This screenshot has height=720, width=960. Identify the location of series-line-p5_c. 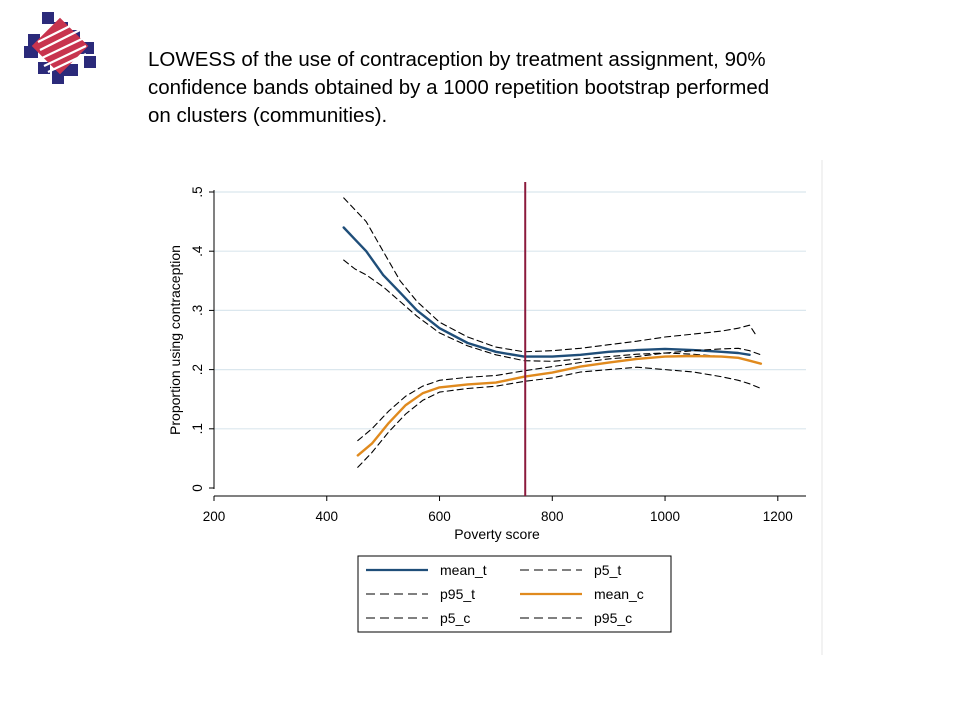
(559, 417).